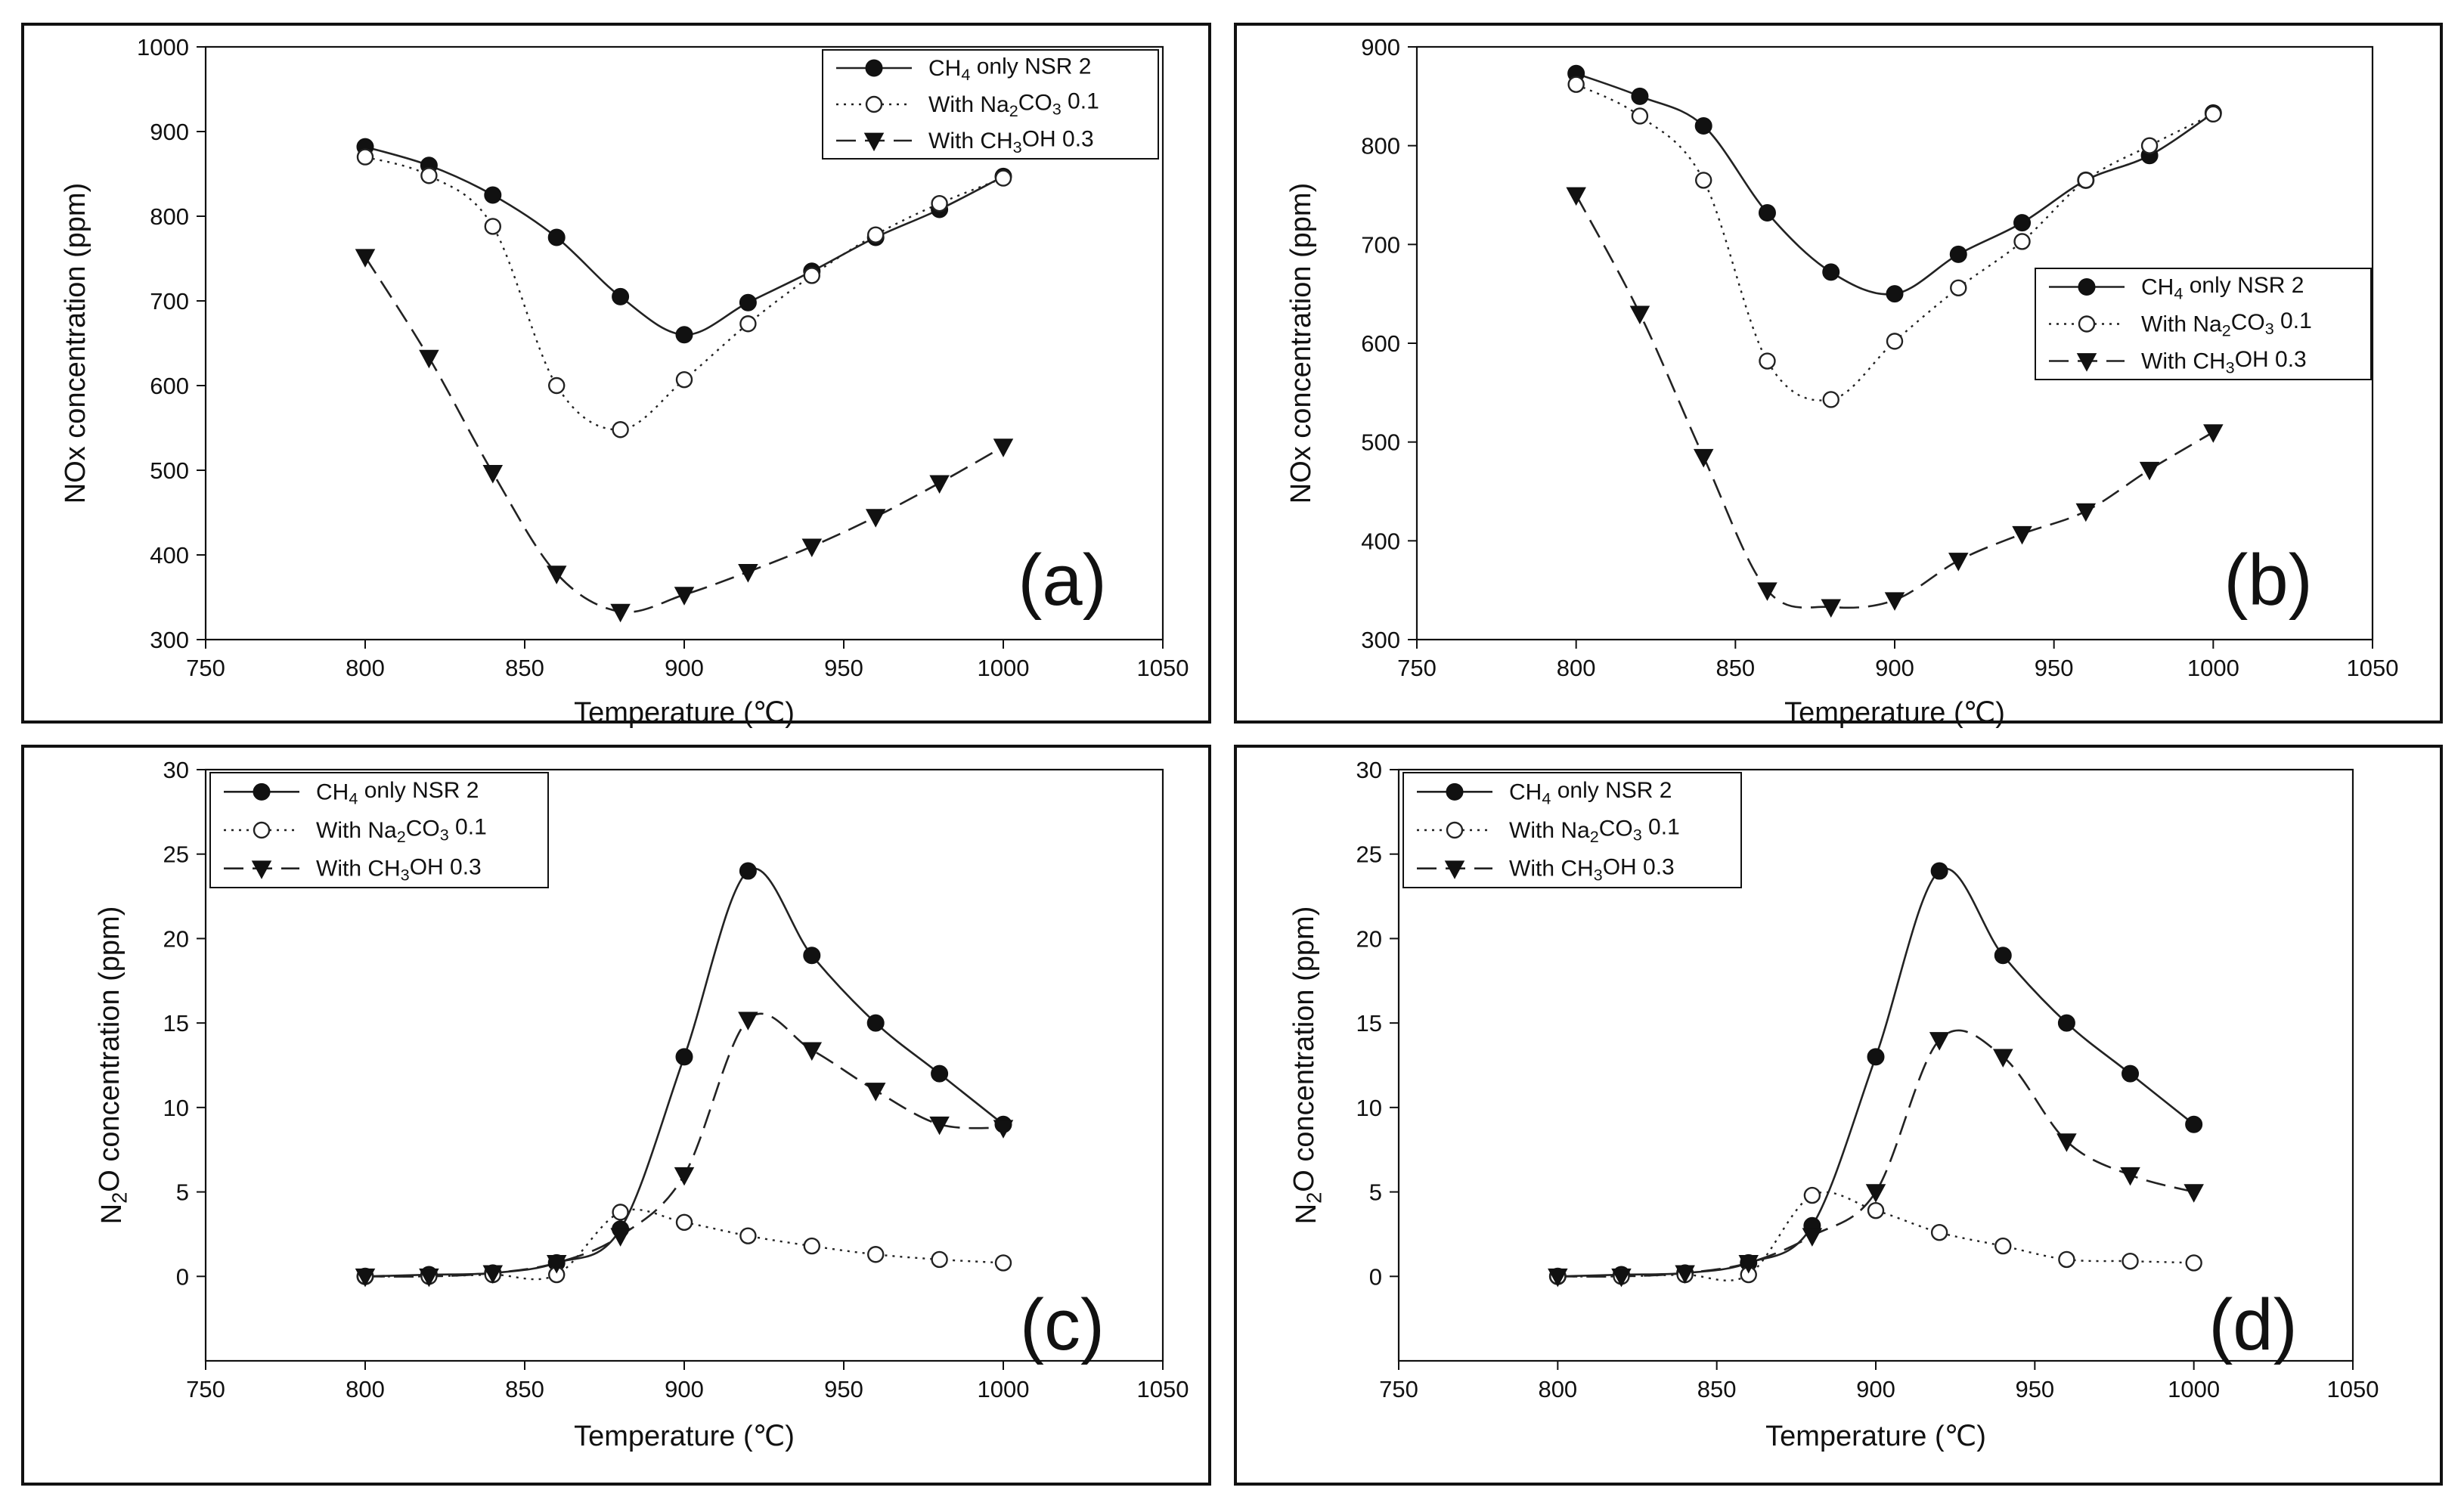 The image size is (2464, 1506). Describe the element at coordinates (524, 668) in the screenshot. I see `x-tick-label: 850` at that location.